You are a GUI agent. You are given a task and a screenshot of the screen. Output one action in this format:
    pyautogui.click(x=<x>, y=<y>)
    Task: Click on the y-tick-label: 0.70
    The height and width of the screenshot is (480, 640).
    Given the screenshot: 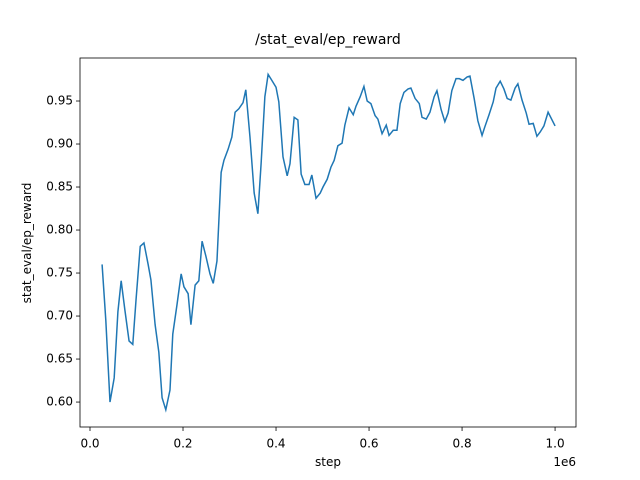 What is the action you would take?
    pyautogui.click(x=59, y=316)
    